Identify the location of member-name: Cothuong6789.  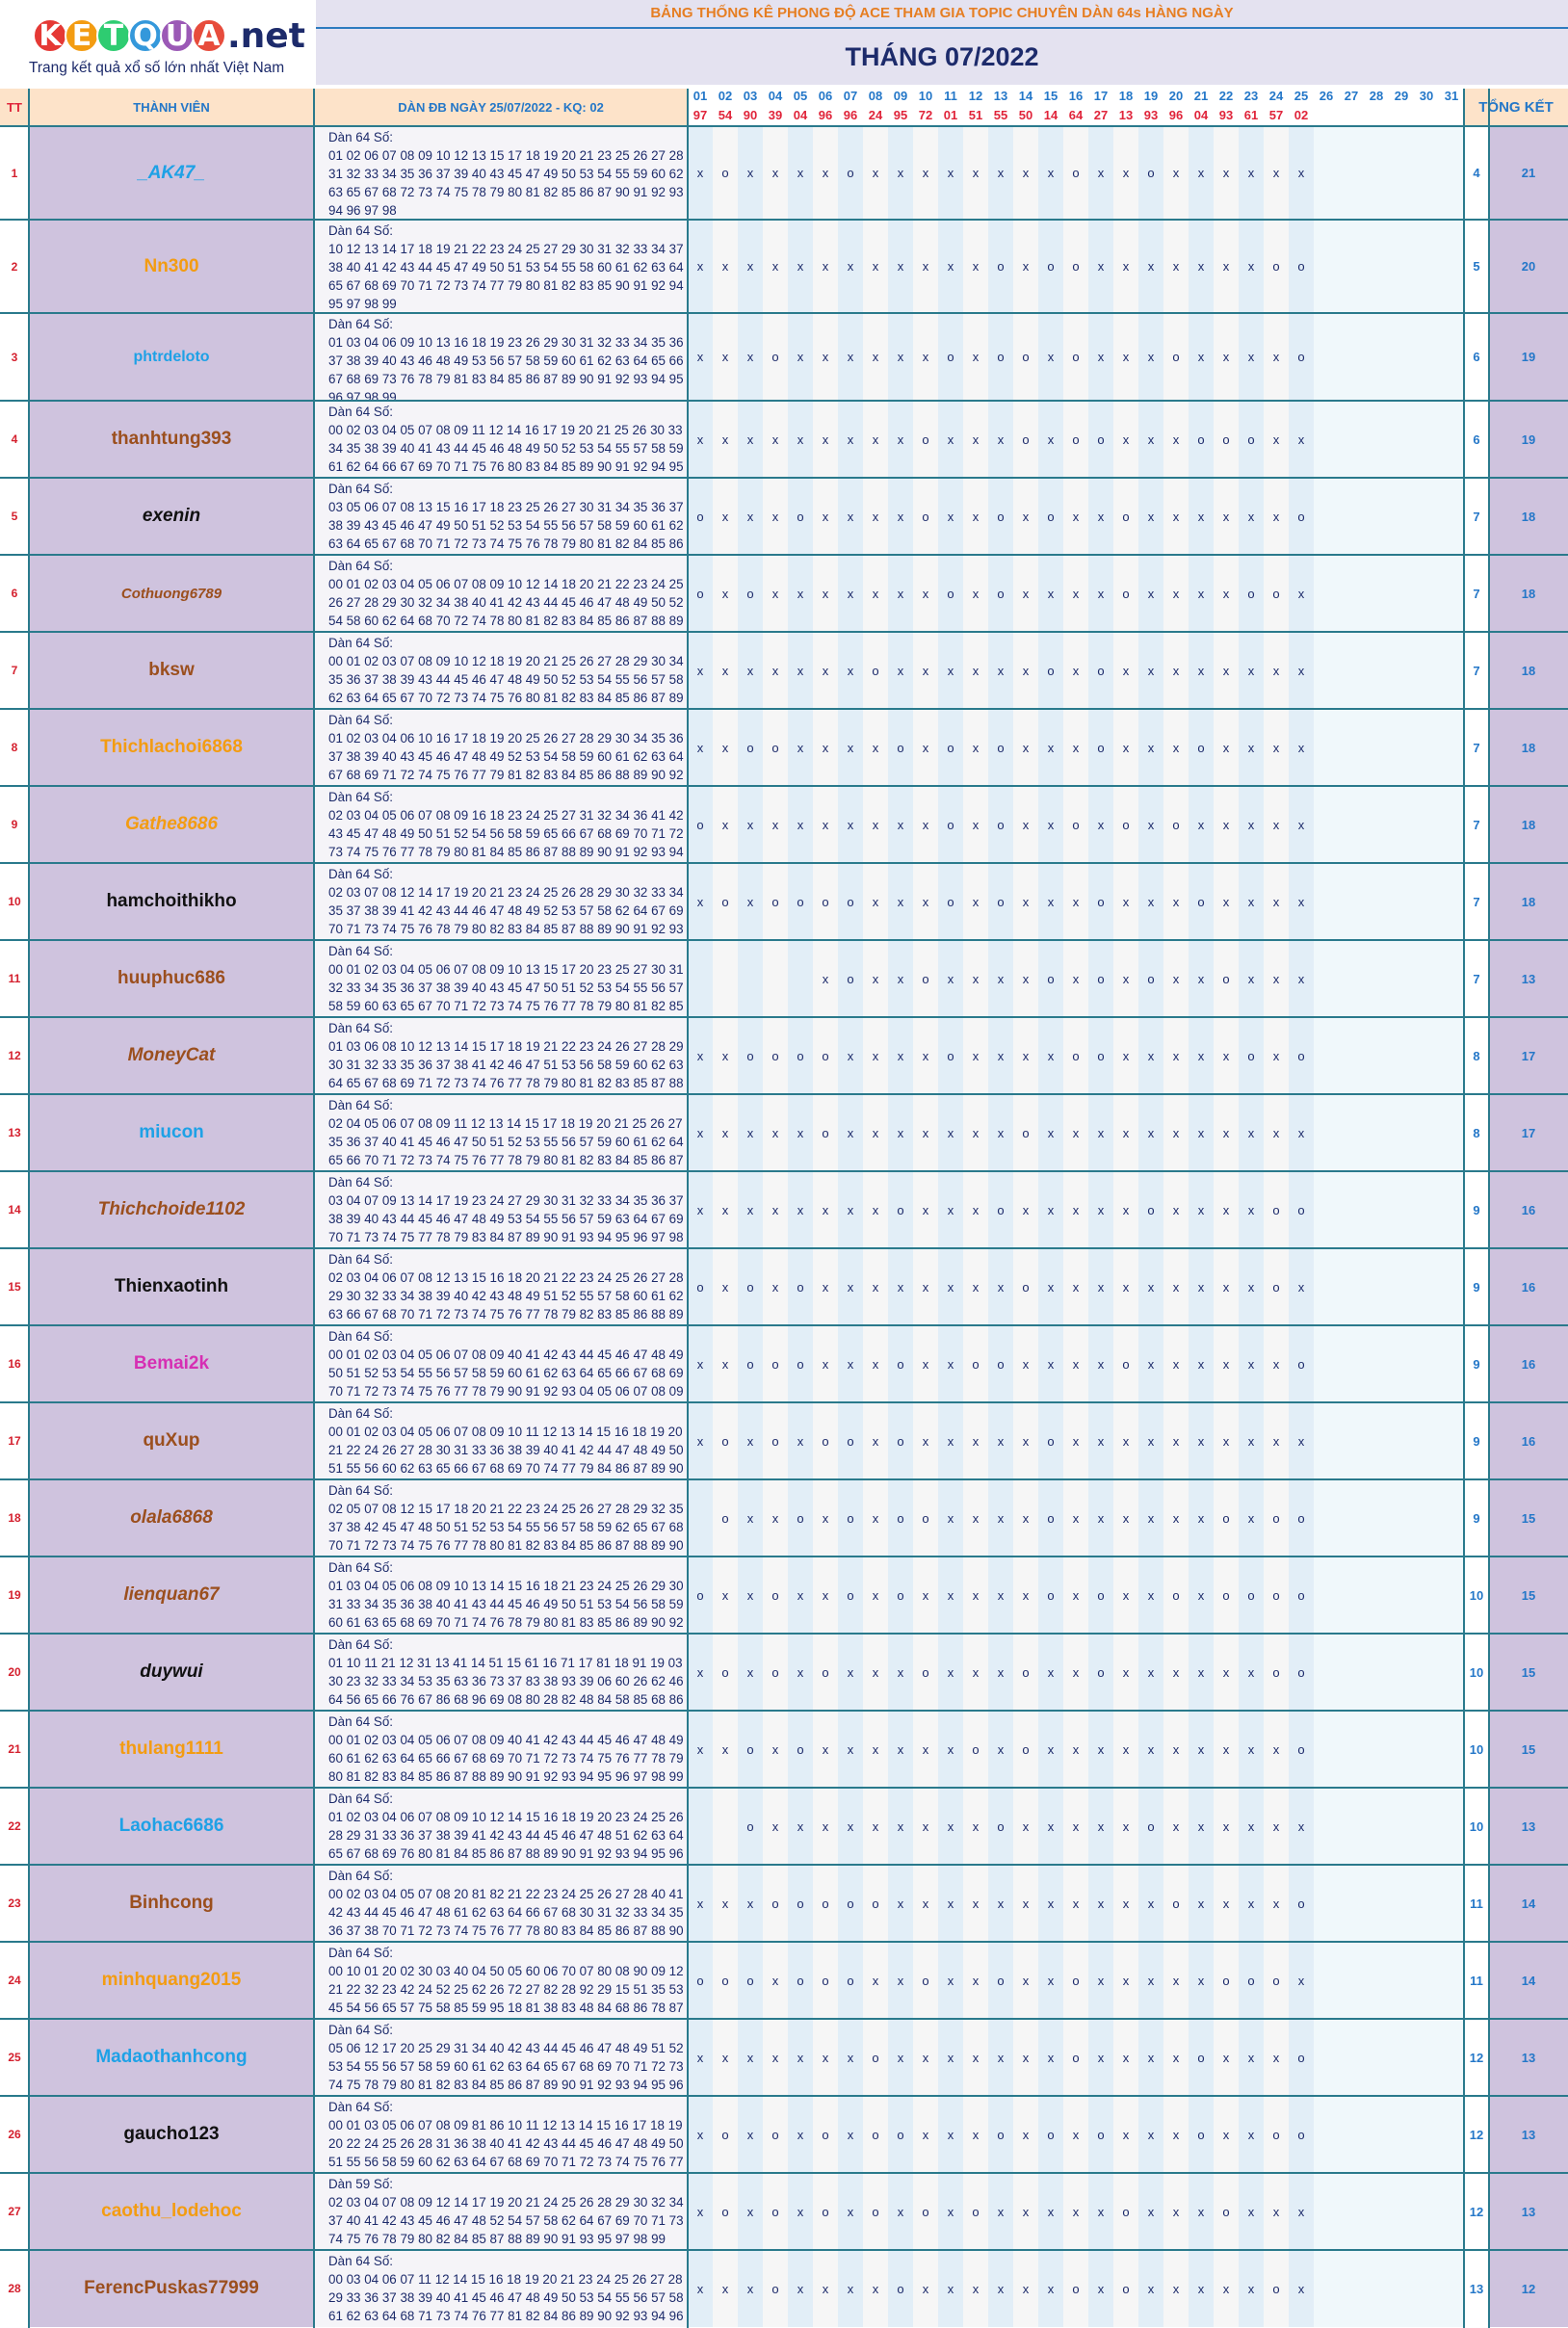
(171, 594).